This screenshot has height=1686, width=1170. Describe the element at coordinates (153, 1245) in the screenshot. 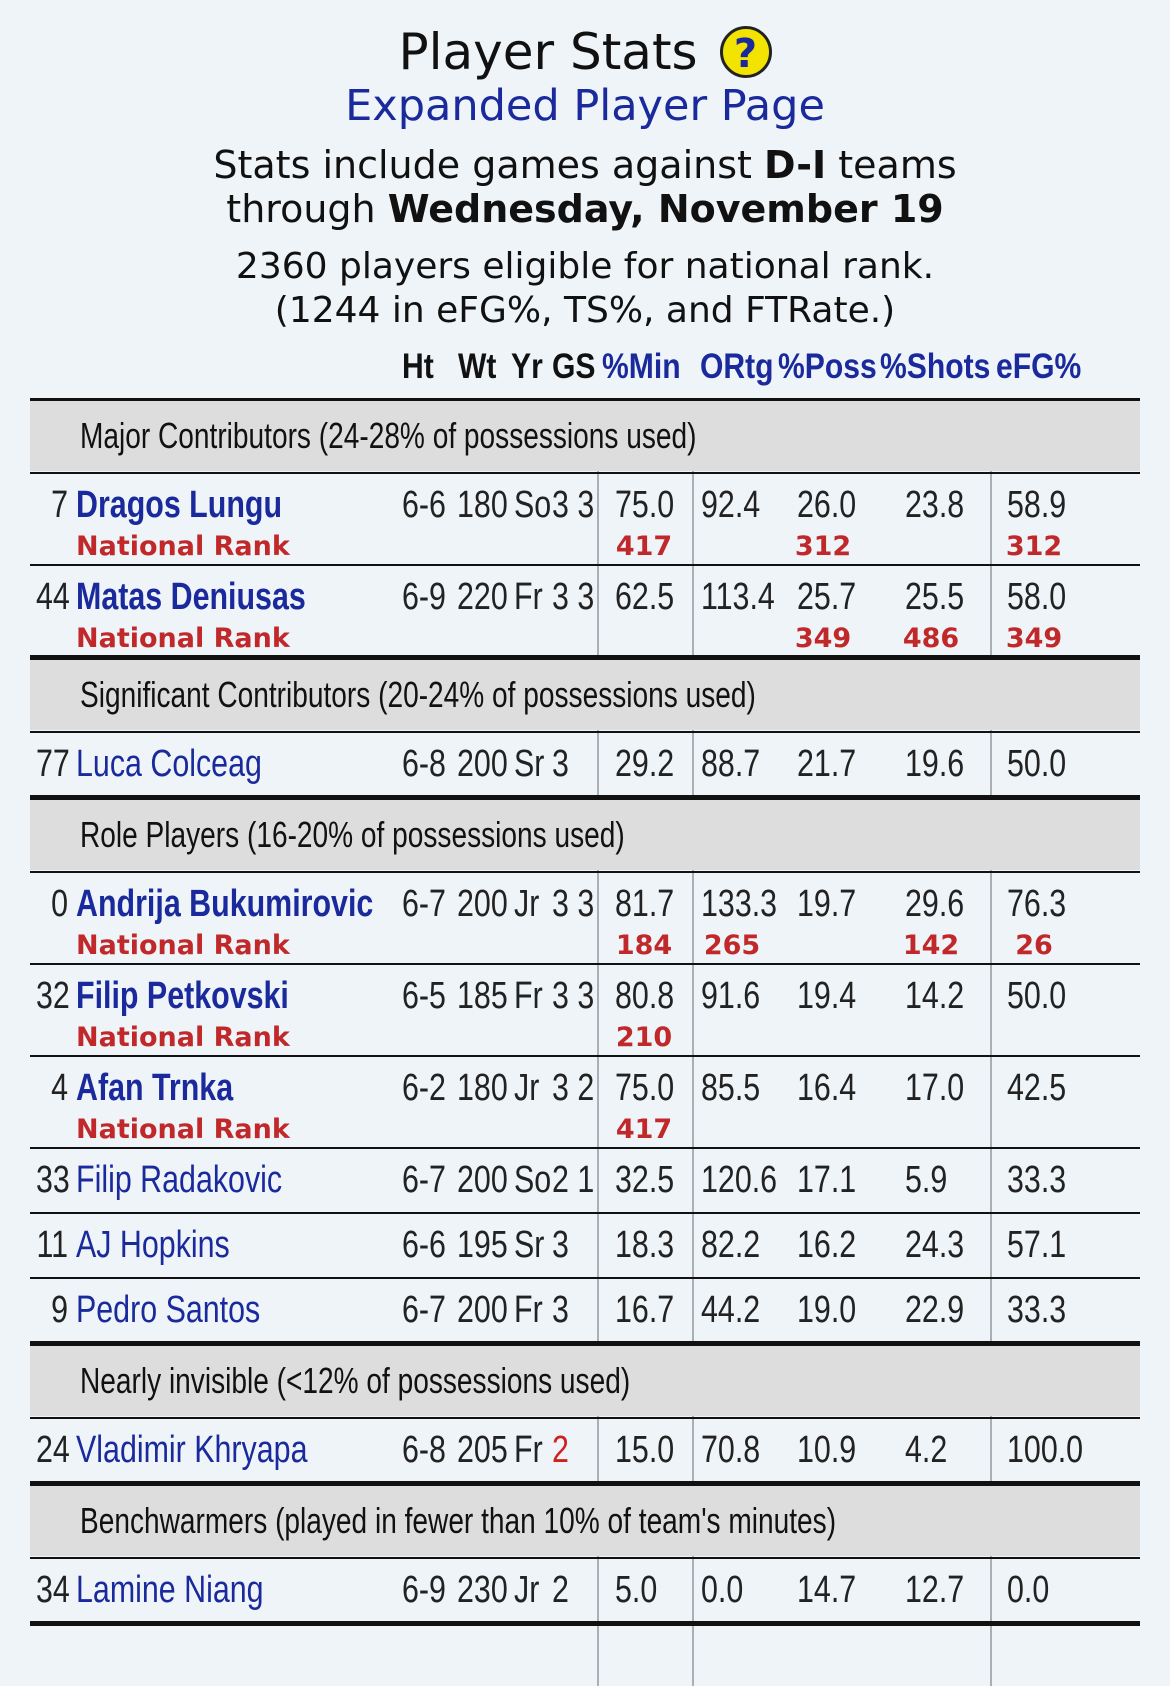

I see `player-name-link: AJ Hopkins` at that location.